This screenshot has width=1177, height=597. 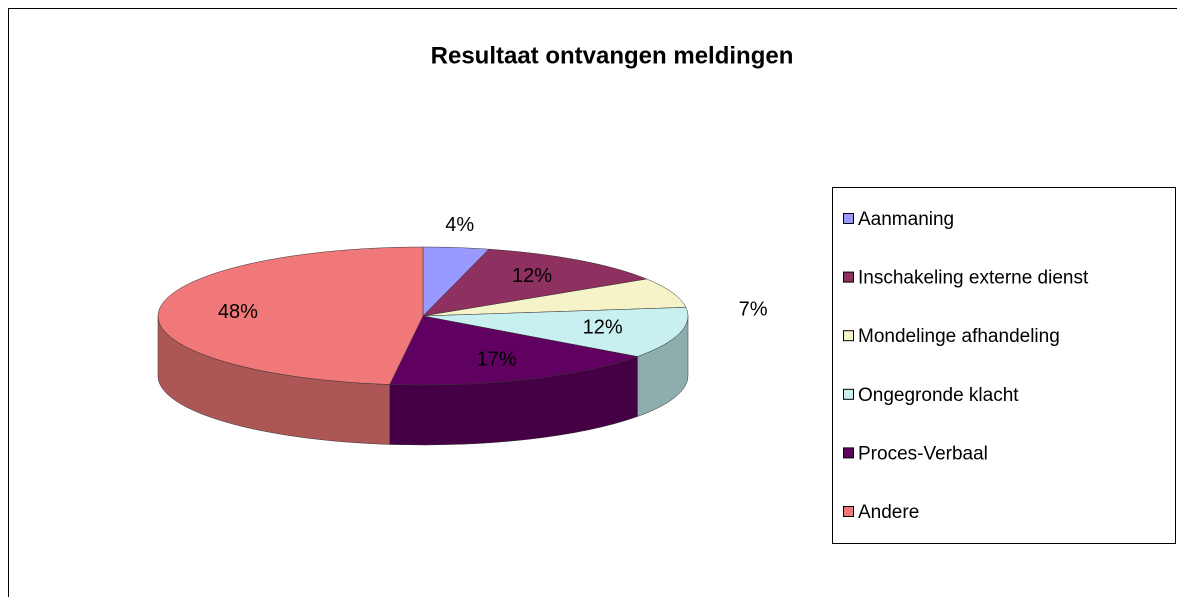 What do you see at coordinates (938, 395) in the screenshot?
I see `legend-label: Ongegronde klacht` at bounding box center [938, 395].